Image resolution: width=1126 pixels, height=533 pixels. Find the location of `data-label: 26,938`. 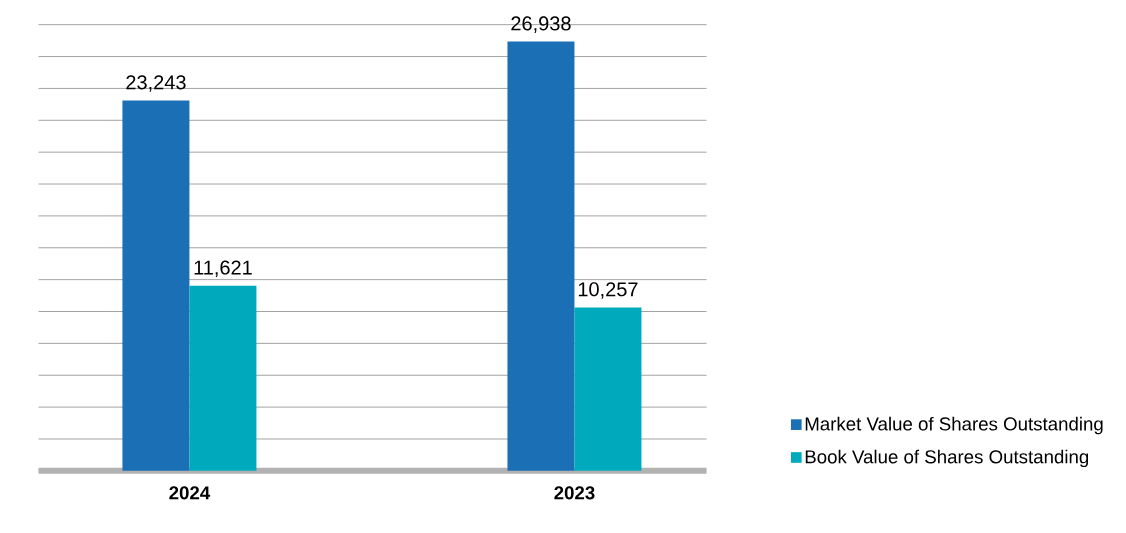

data-label: 26,938 is located at coordinates (541, 24).